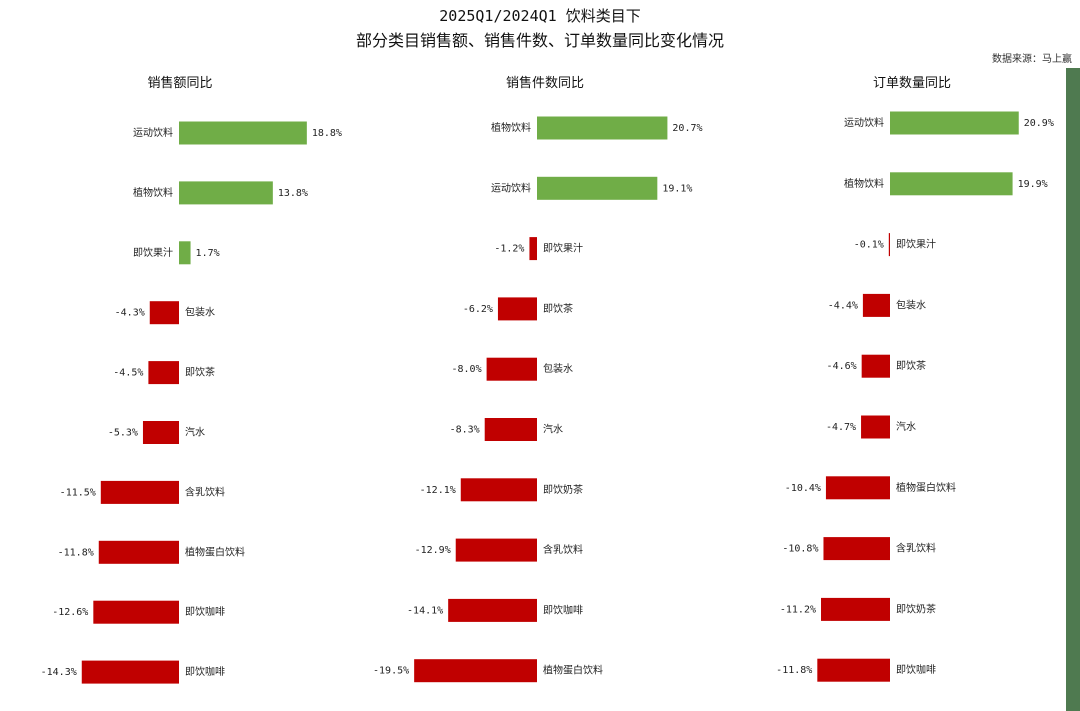  I want to click on data-label: -10.4%, so click(803, 488).